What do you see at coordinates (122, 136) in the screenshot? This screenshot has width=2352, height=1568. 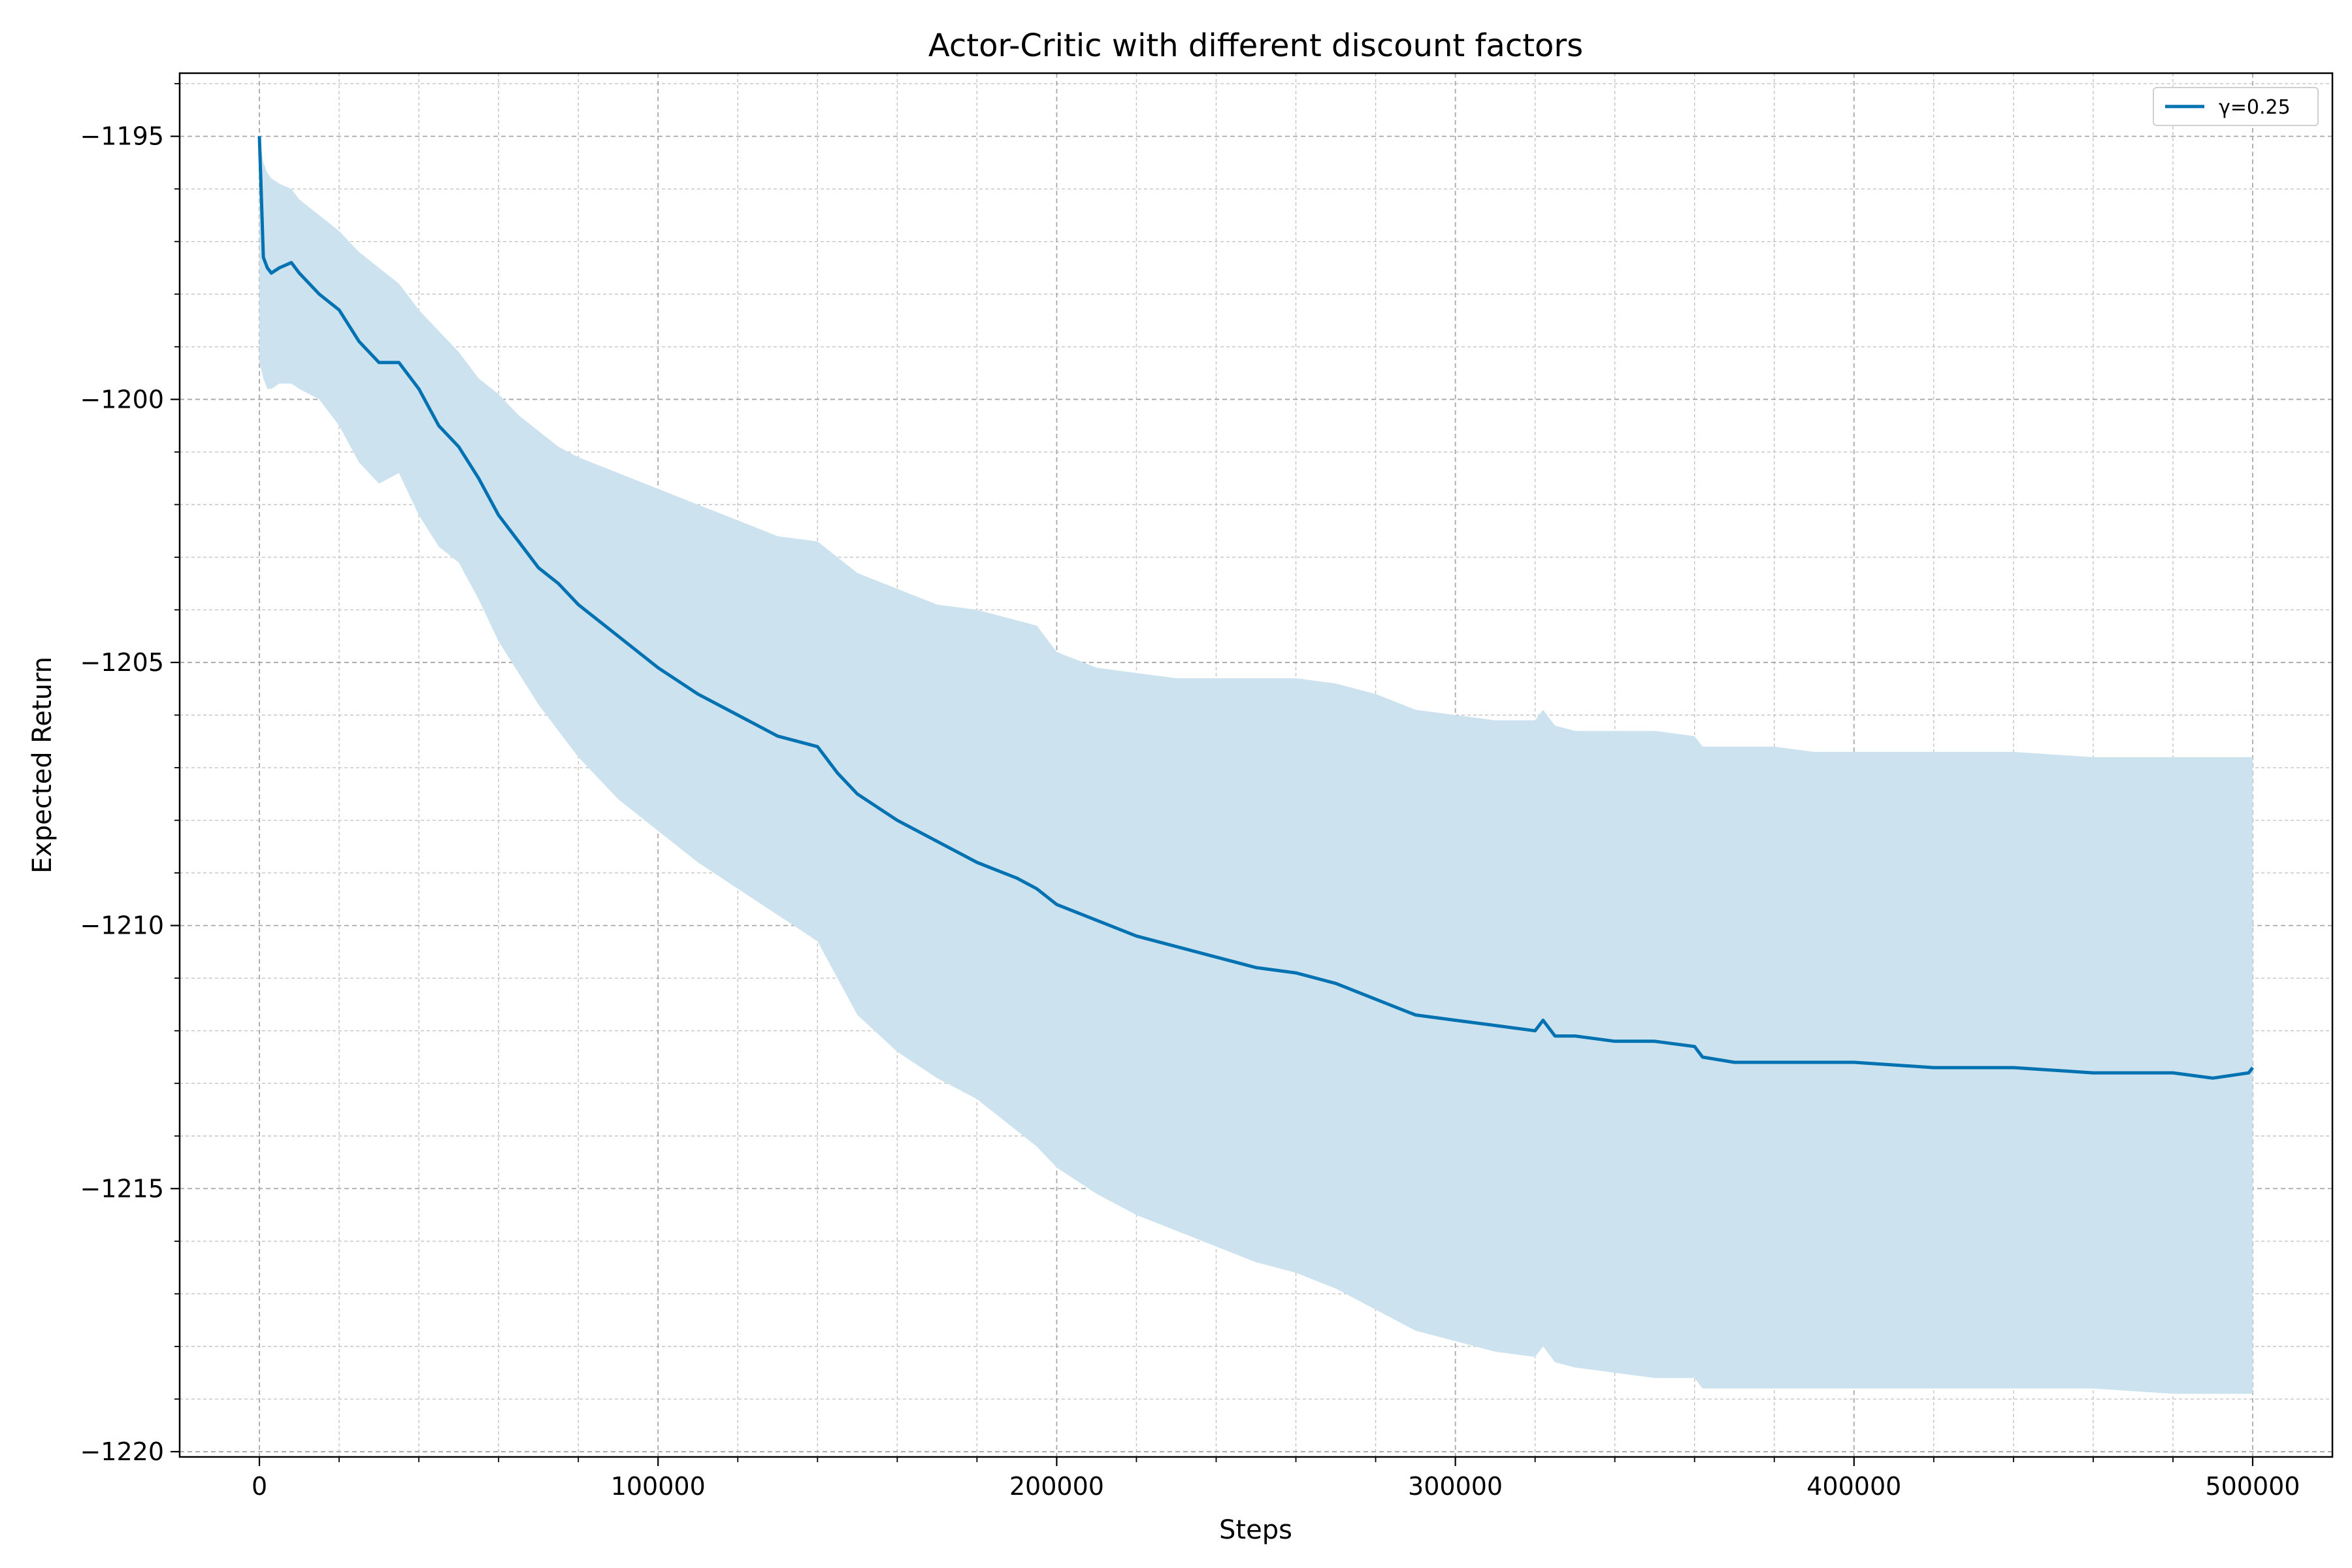 I see `y-tick-label: −1195` at bounding box center [122, 136].